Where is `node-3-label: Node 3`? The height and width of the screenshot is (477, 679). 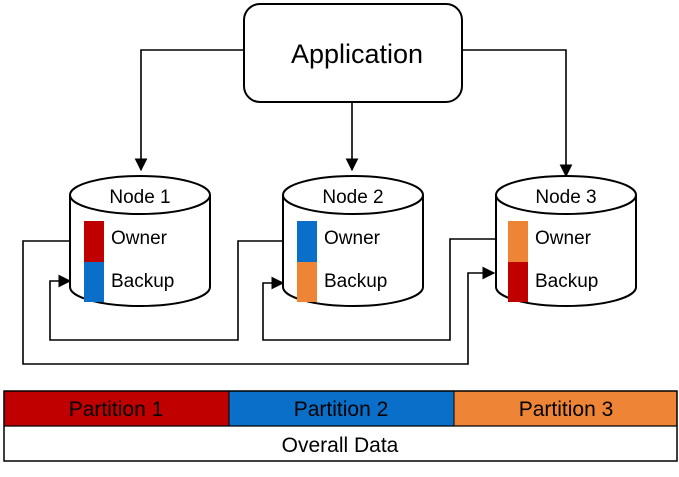 node-3-label: Node 3 is located at coordinates (565, 197).